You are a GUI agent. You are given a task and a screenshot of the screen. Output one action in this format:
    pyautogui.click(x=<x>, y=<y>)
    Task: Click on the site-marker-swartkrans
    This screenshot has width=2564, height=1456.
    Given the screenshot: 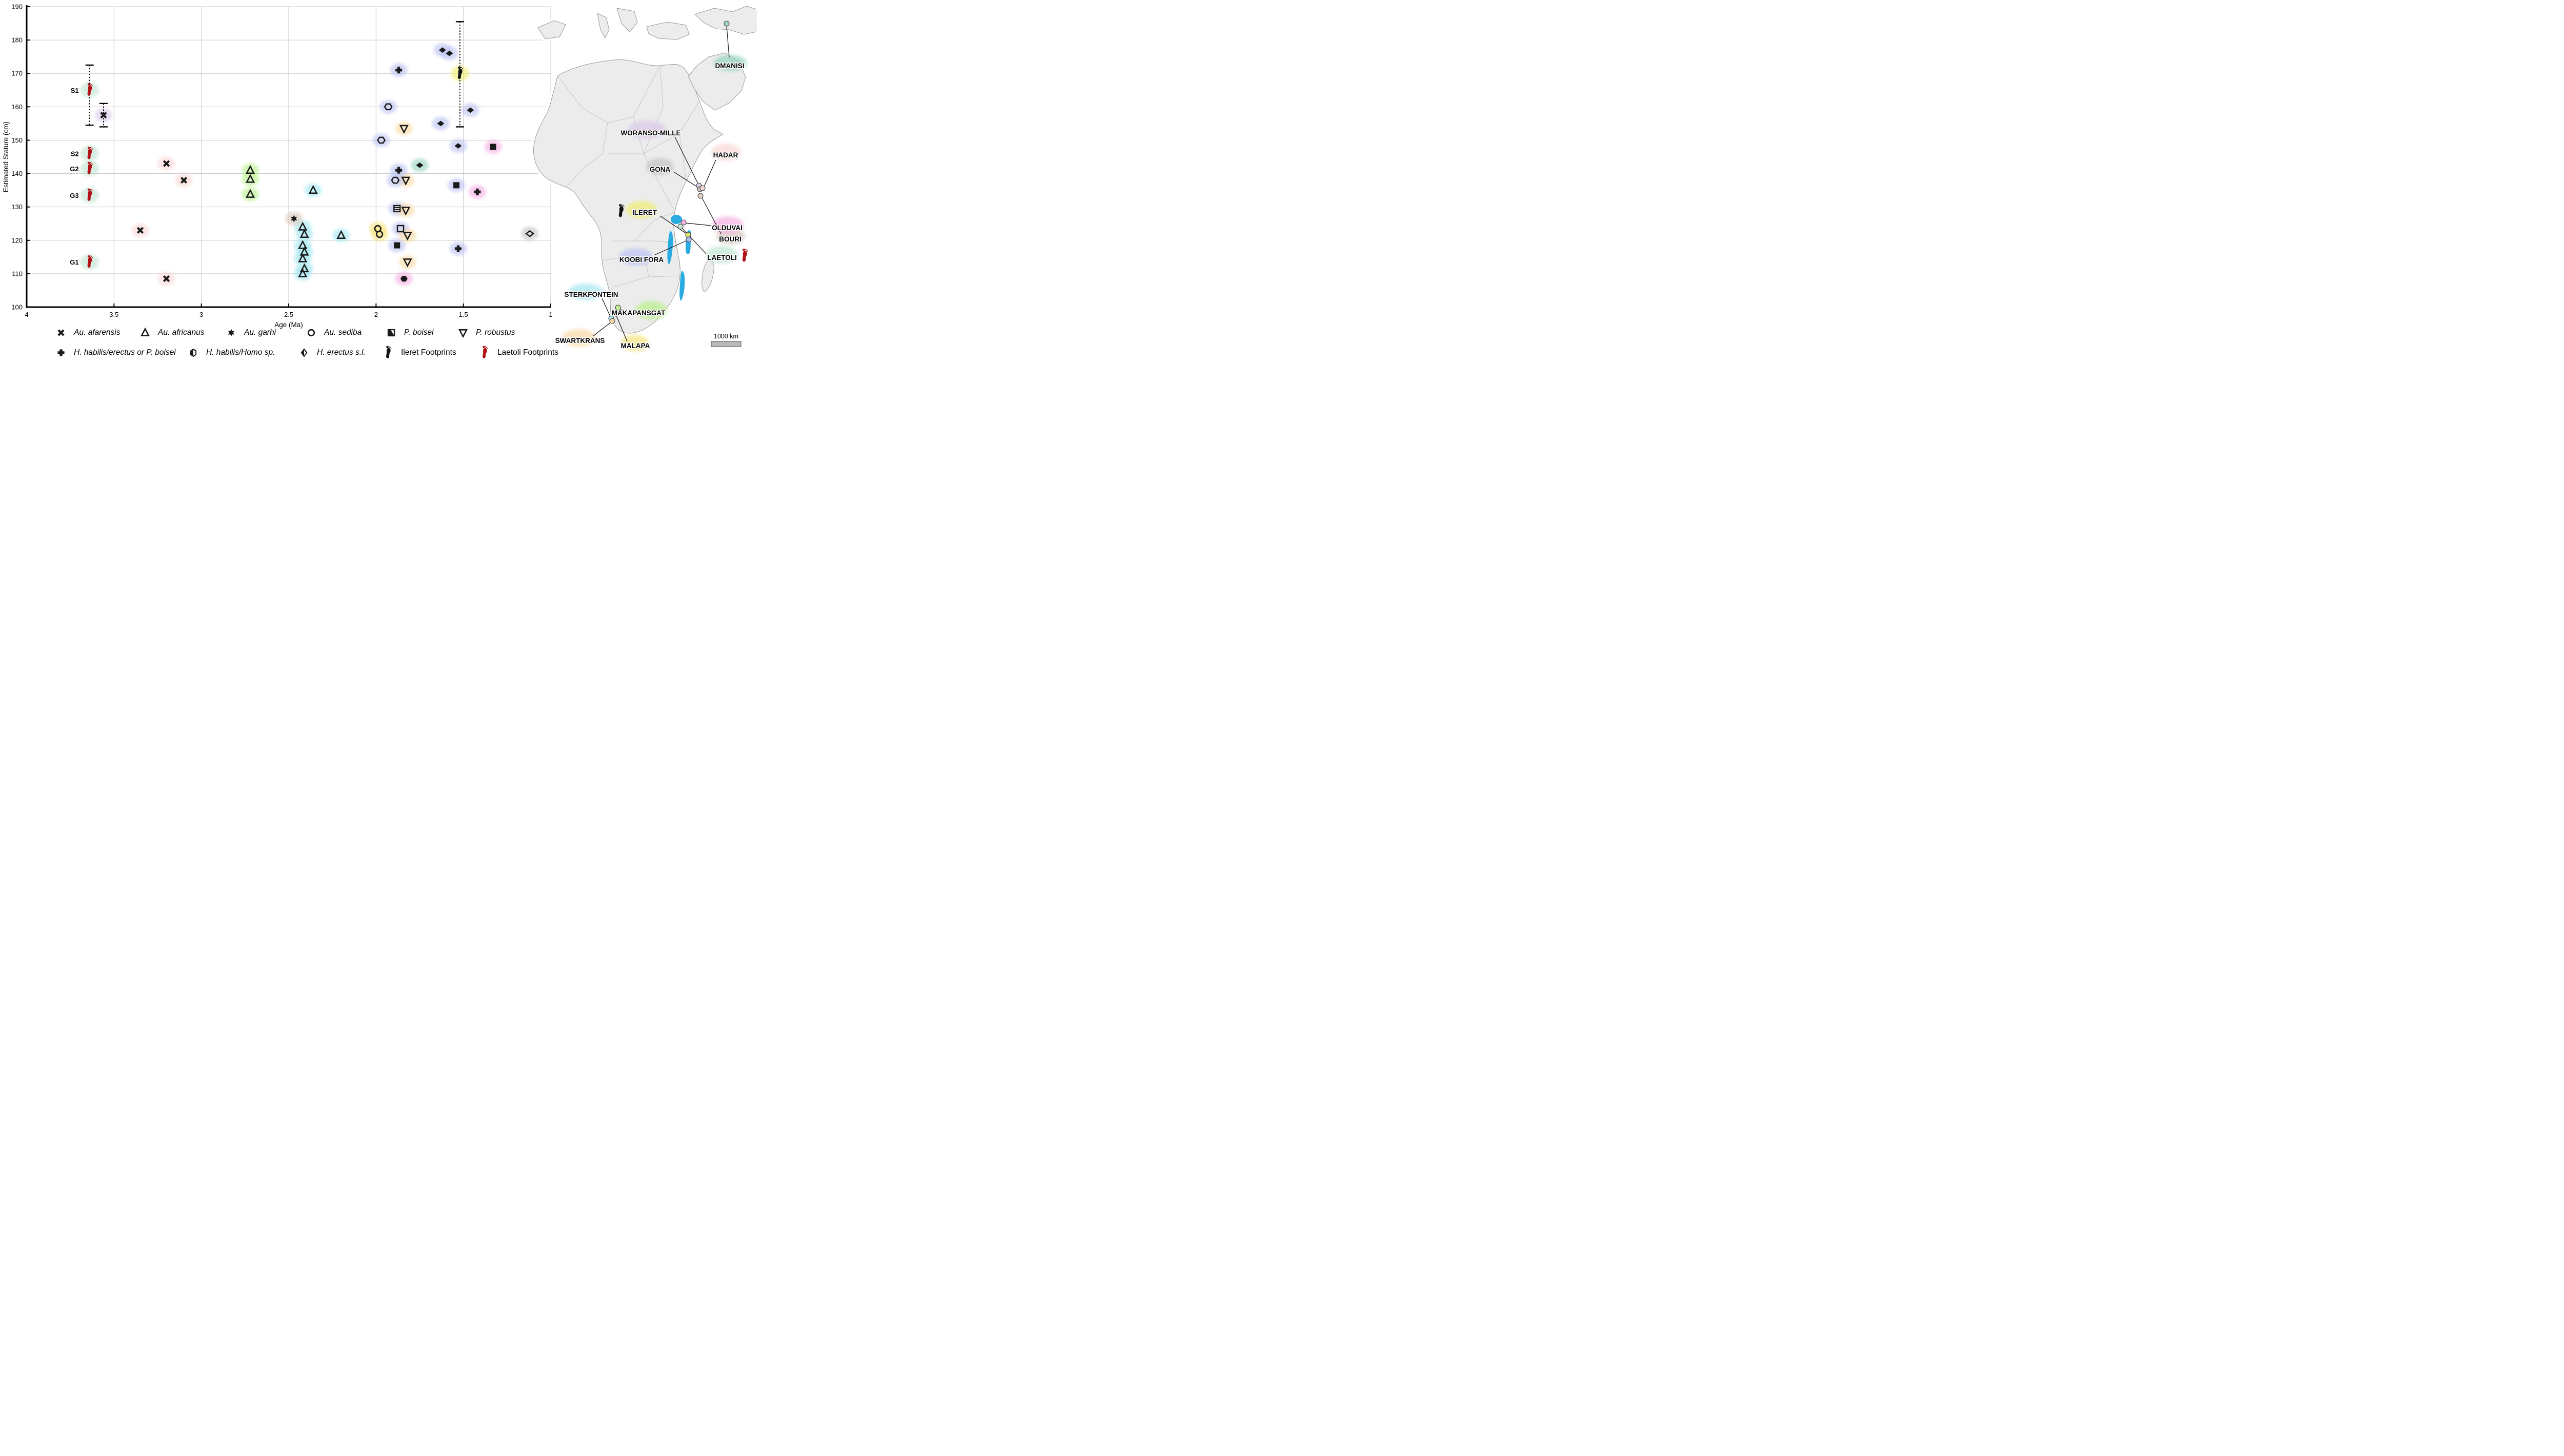 What is the action you would take?
    pyautogui.click(x=612, y=321)
    